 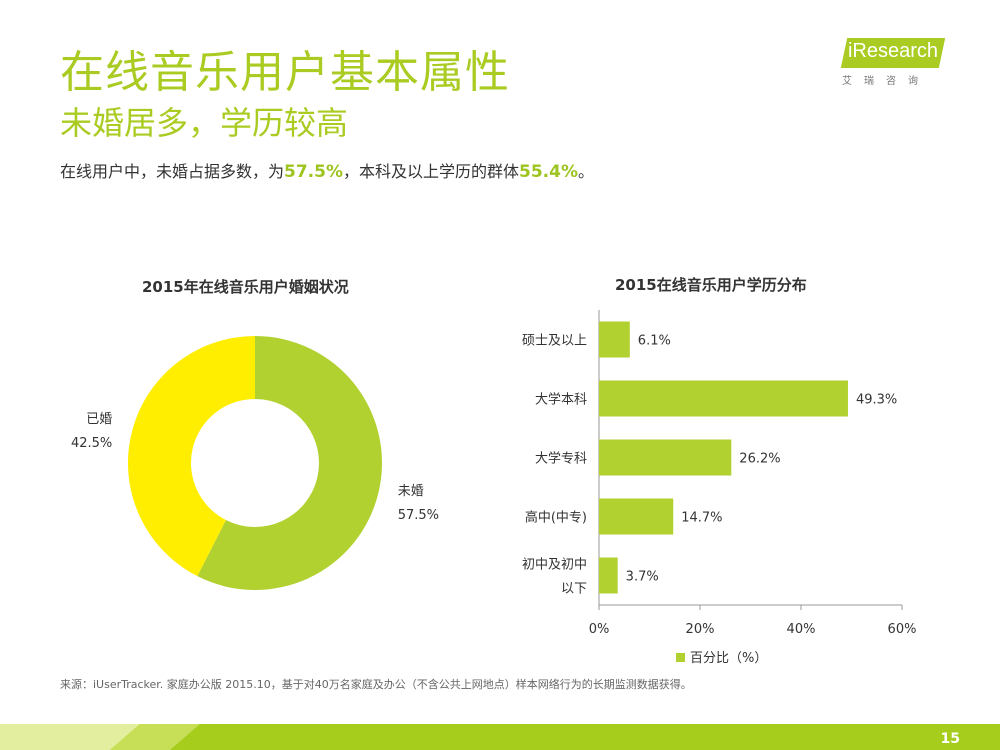 What do you see at coordinates (155, 737) in the screenshot?
I see `footer-mid-stripe` at bounding box center [155, 737].